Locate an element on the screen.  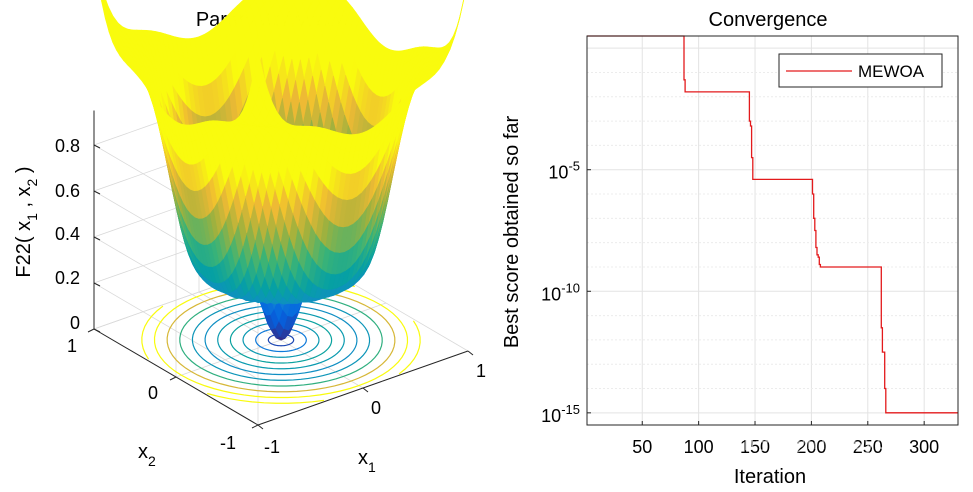
watermark: 知乎 @Imissyou is located at coordinates (818, 442).